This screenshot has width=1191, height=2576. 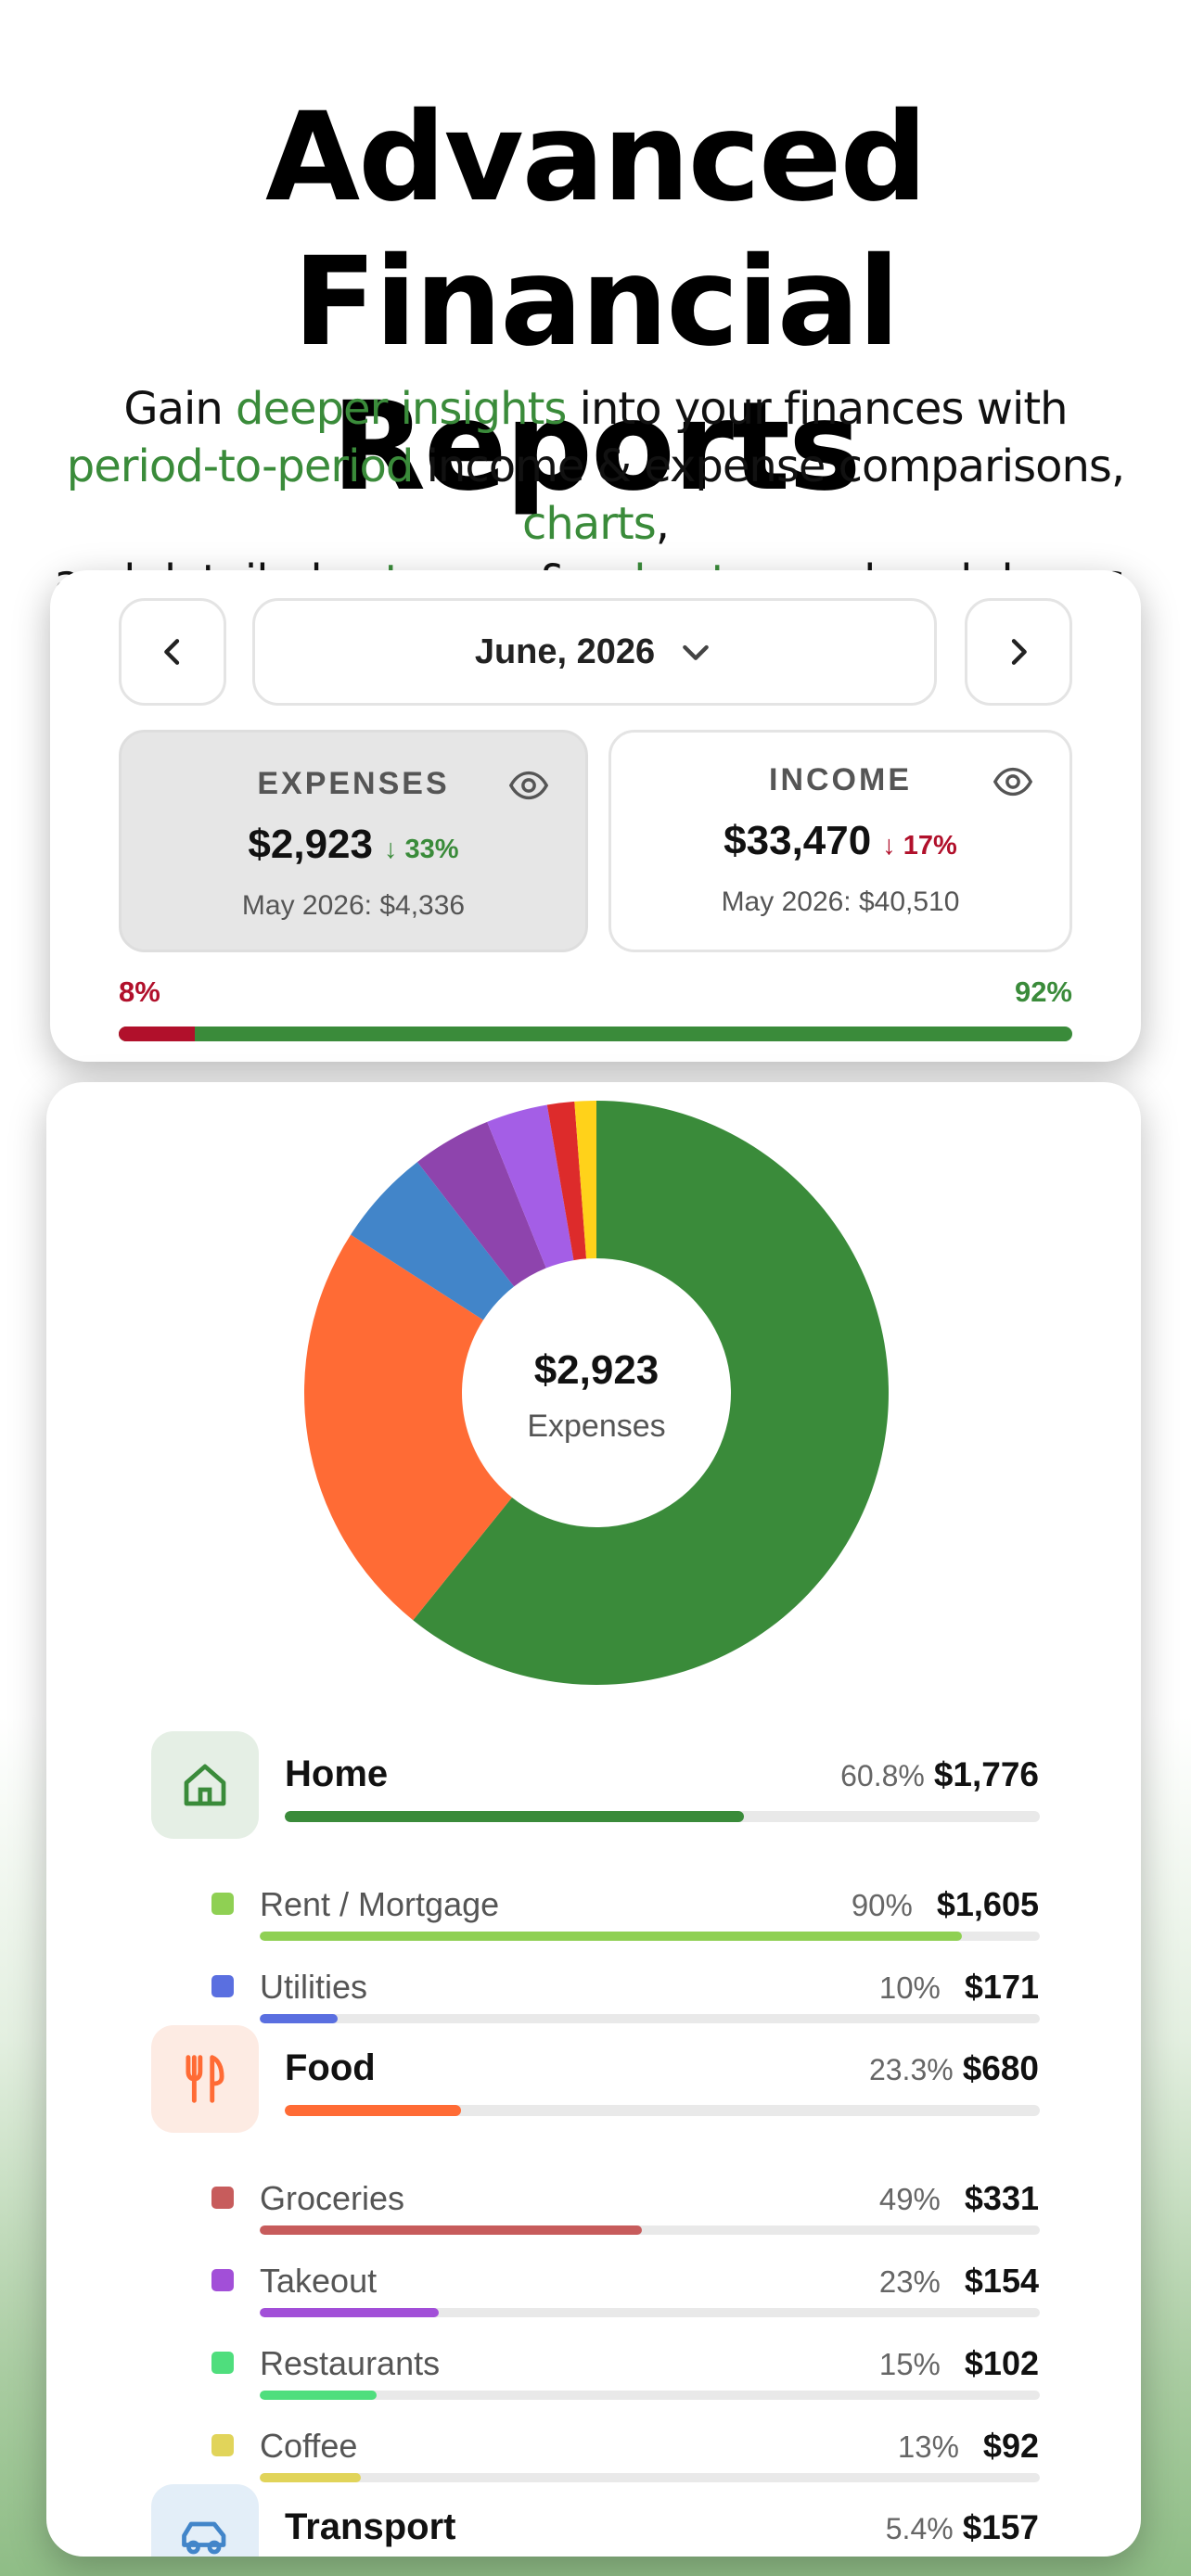 I want to click on donut-slice-transport, so click(x=433, y=1241).